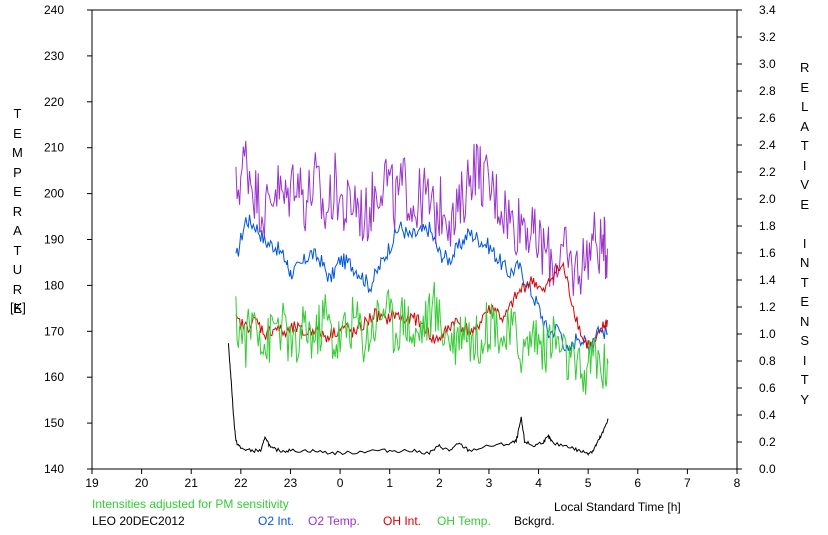 The width and height of the screenshot is (828, 535). What do you see at coordinates (142, 483) in the screenshot?
I see `x-tick-label: 20` at bounding box center [142, 483].